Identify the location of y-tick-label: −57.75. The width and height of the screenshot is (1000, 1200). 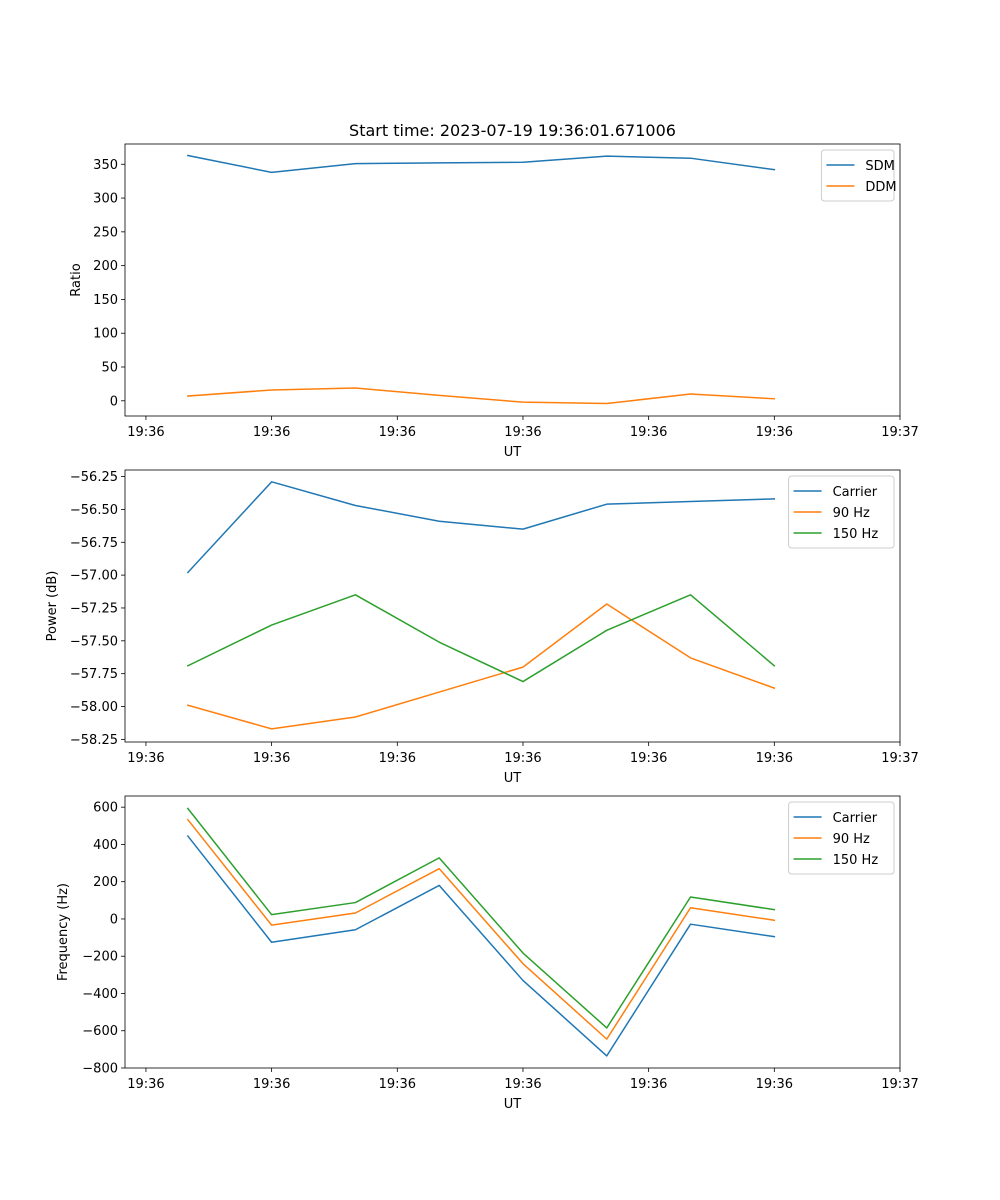
(94, 674).